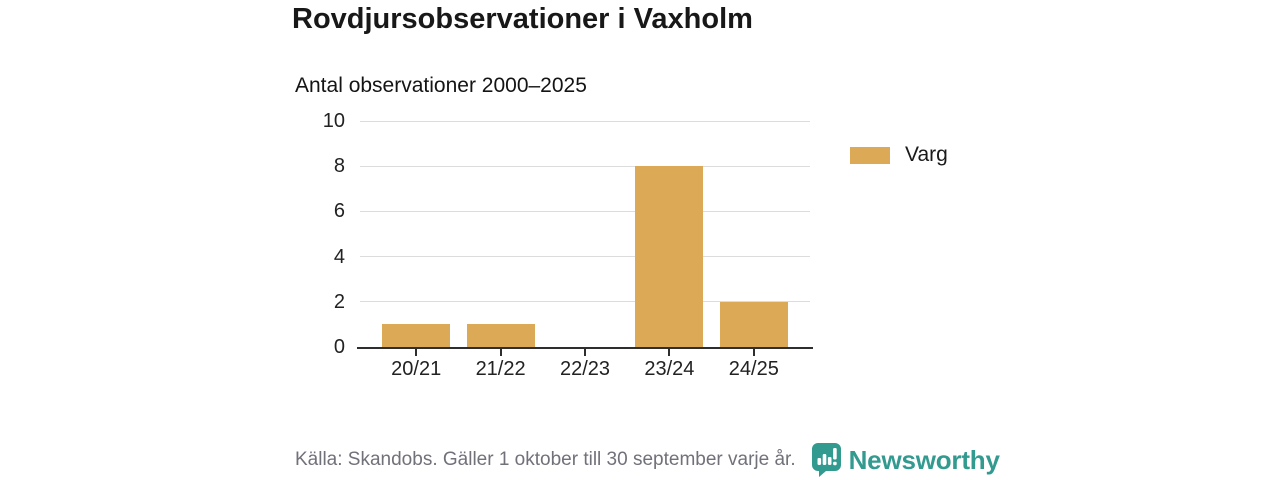 The width and height of the screenshot is (1280, 480). Describe the element at coordinates (870, 155) in the screenshot. I see `legend-swatch` at that location.